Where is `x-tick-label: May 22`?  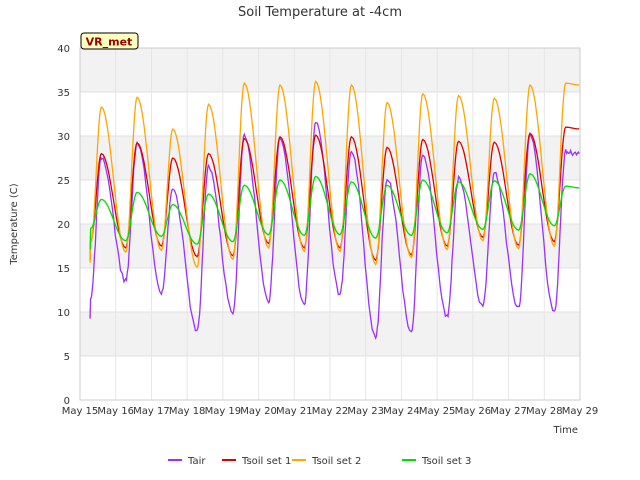
x-tick-label: May 22 is located at coordinates (330, 411).